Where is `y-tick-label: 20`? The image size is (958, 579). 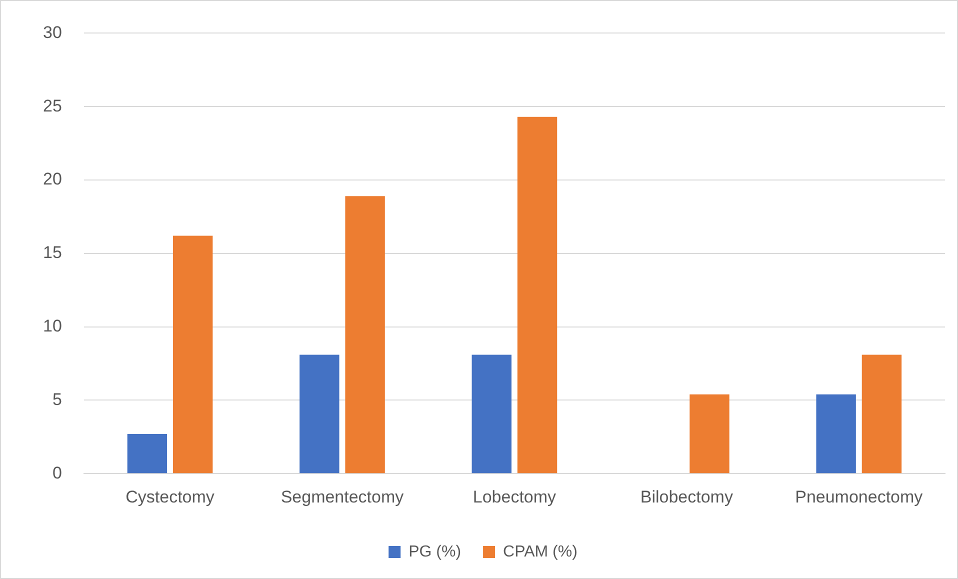 y-tick-label: 20 is located at coordinates (52, 179).